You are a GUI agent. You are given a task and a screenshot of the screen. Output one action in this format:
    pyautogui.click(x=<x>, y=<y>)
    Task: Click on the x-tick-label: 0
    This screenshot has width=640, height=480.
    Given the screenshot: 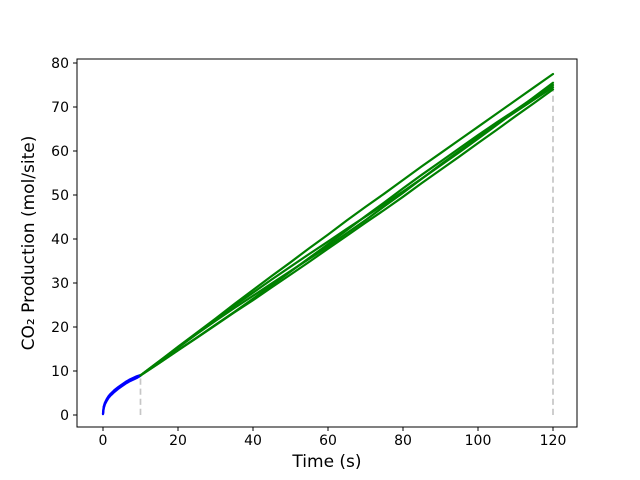 What is the action you would take?
    pyautogui.click(x=103, y=441)
    